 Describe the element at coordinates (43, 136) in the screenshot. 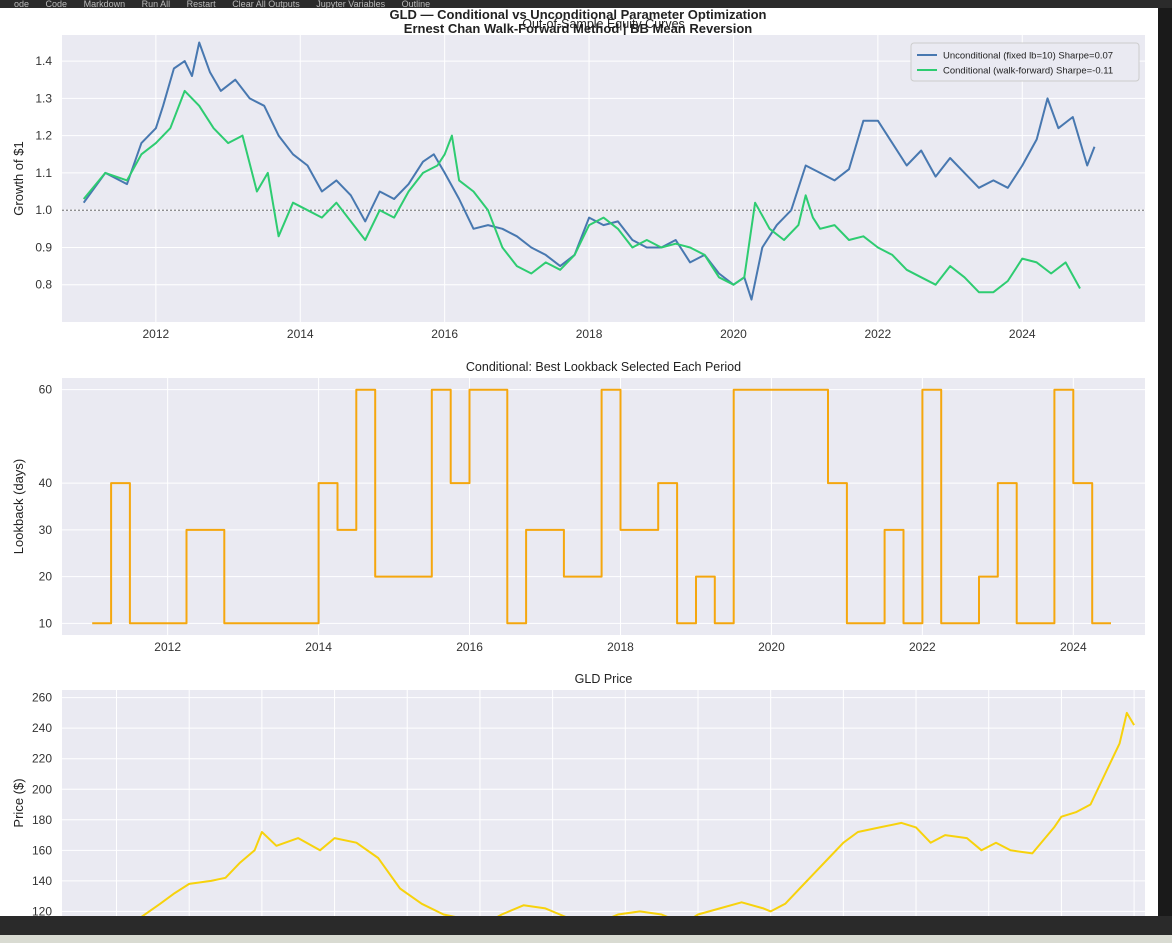

I see `y-tick-label: 1.2` at that location.